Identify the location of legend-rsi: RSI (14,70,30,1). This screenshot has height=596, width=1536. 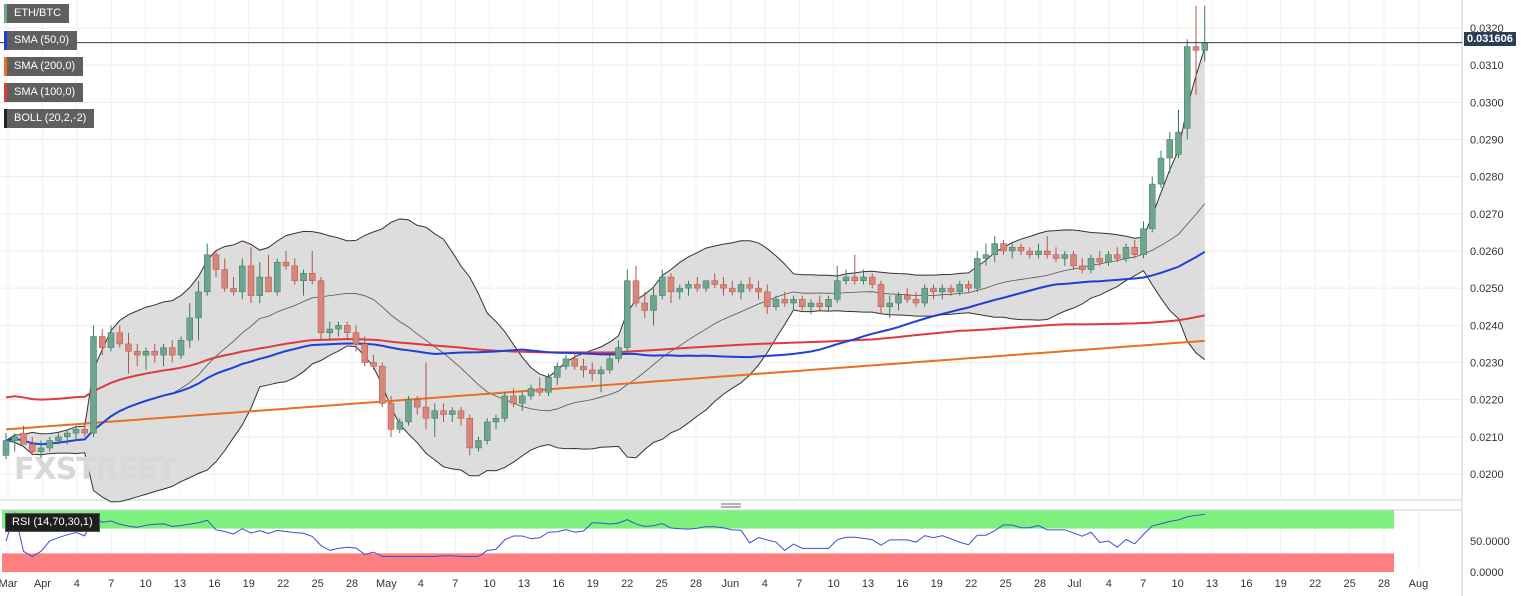
(52, 522).